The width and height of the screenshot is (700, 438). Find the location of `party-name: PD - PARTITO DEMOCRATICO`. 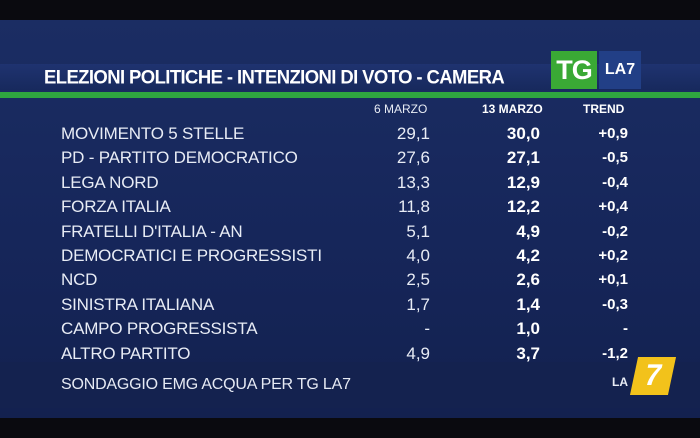

party-name: PD - PARTITO DEMOCRATICO is located at coordinates (179, 158).